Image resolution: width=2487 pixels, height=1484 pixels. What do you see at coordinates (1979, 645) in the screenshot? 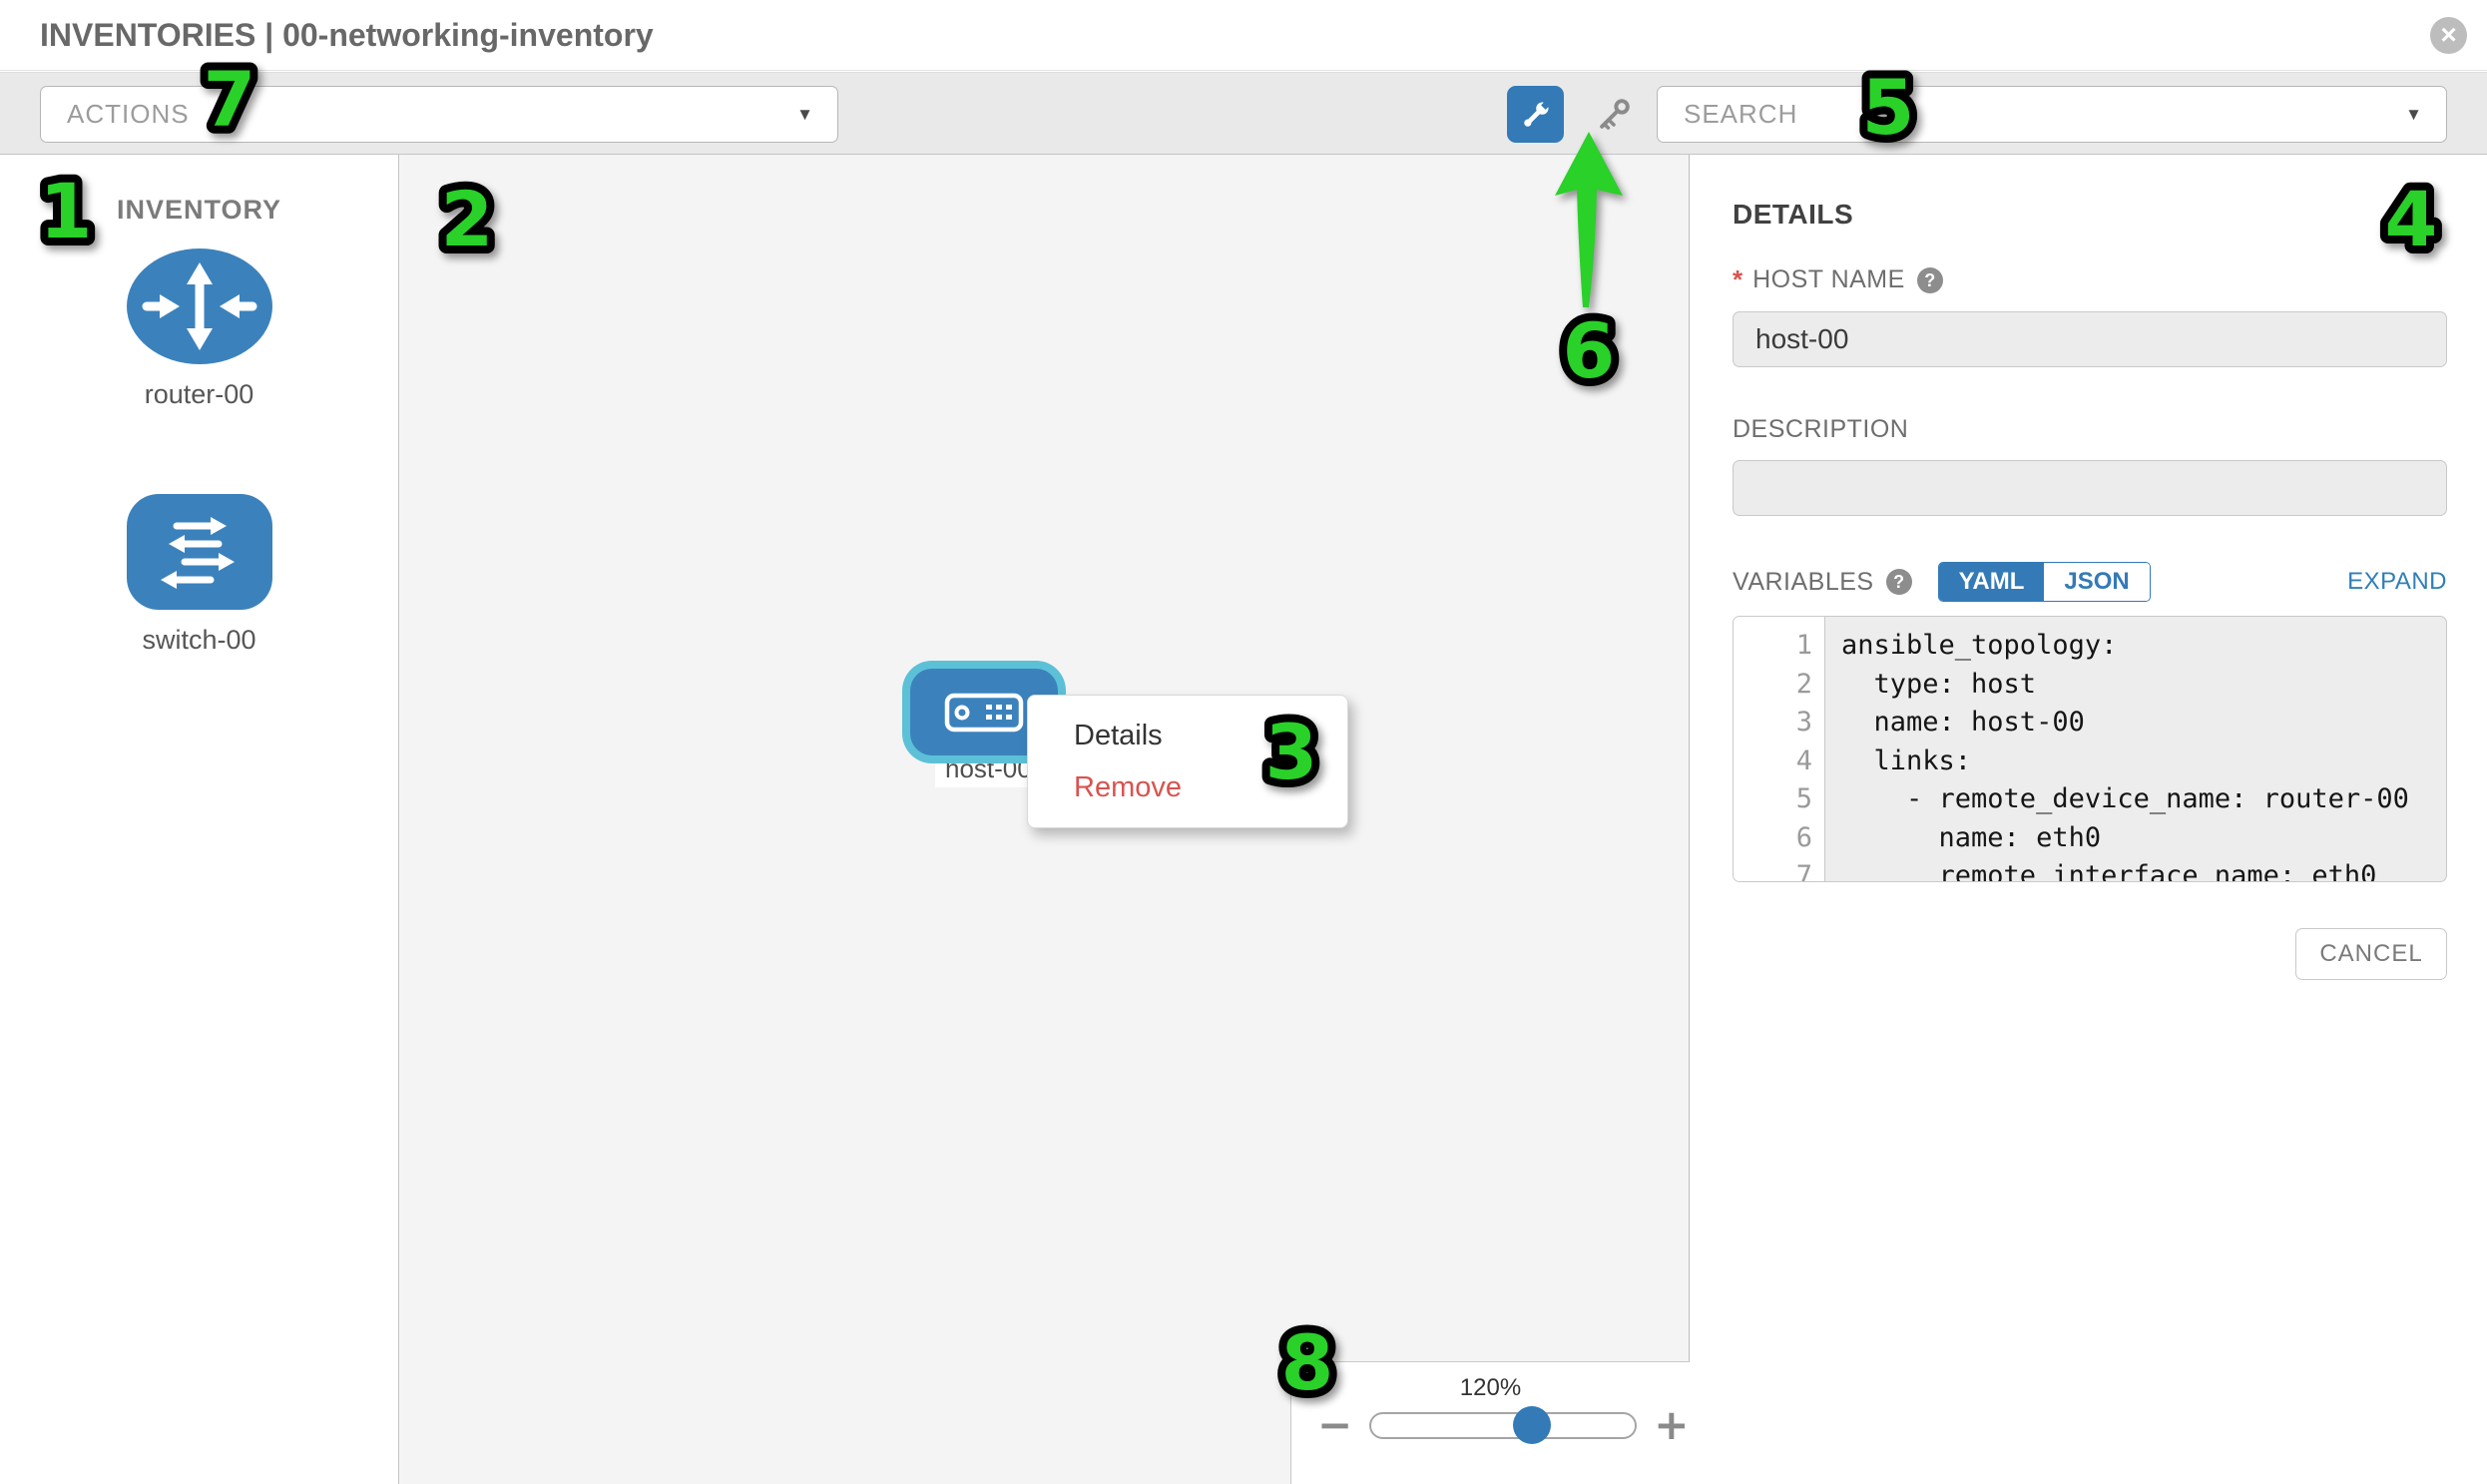
I see `code-line: ansible_topology:` at bounding box center [1979, 645].